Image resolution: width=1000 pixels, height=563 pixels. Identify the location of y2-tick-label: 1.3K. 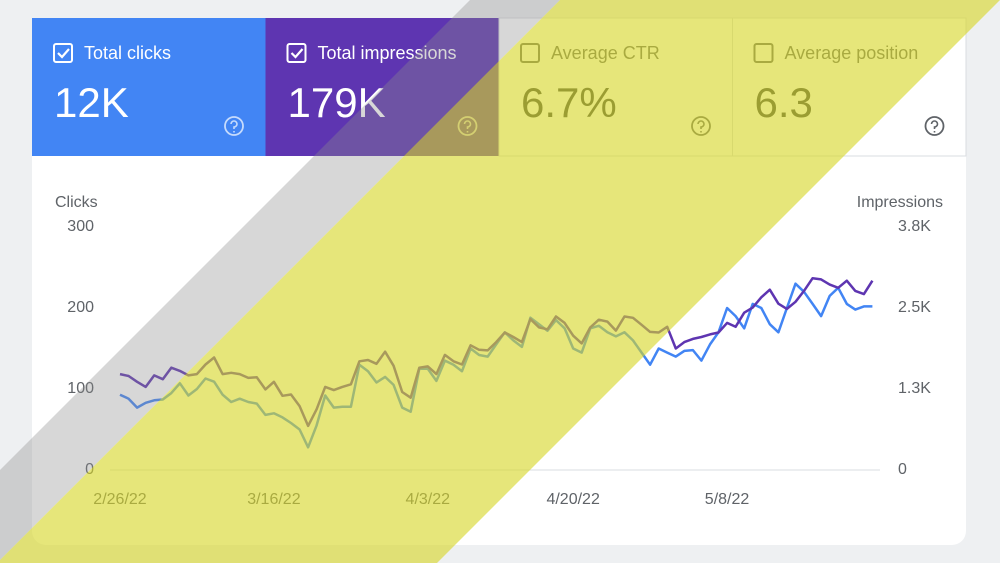
(914, 388).